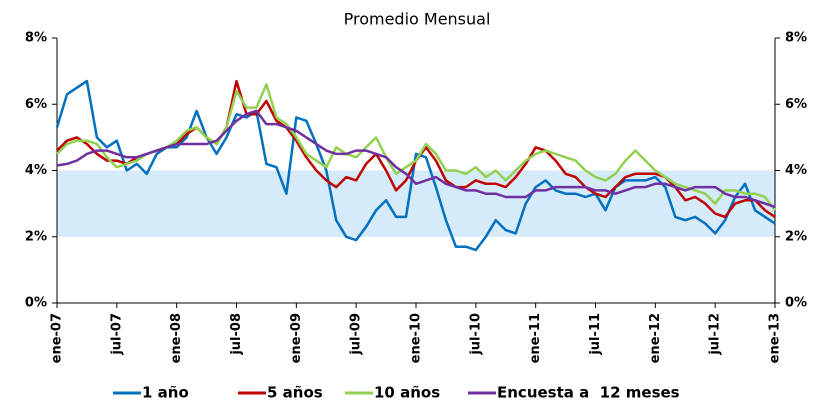 The height and width of the screenshot is (407, 824). Describe the element at coordinates (475, 334) in the screenshot. I see `x-tick-label: jul-10` at that location.